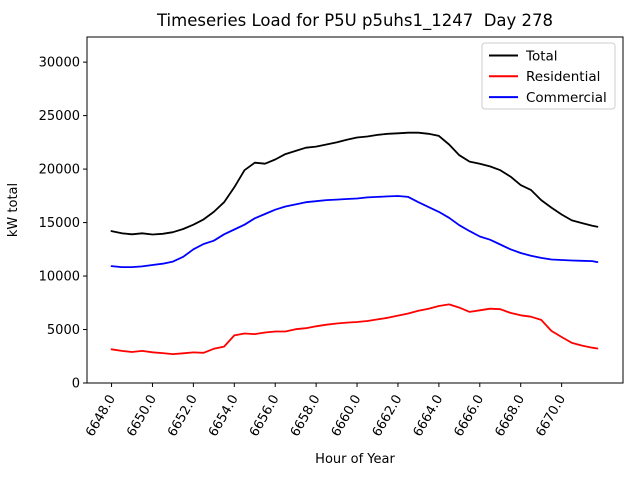 Image resolution: width=640 pixels, height=484 pixels. I want to click on y-axis-label: kW total, so click(13, 210).